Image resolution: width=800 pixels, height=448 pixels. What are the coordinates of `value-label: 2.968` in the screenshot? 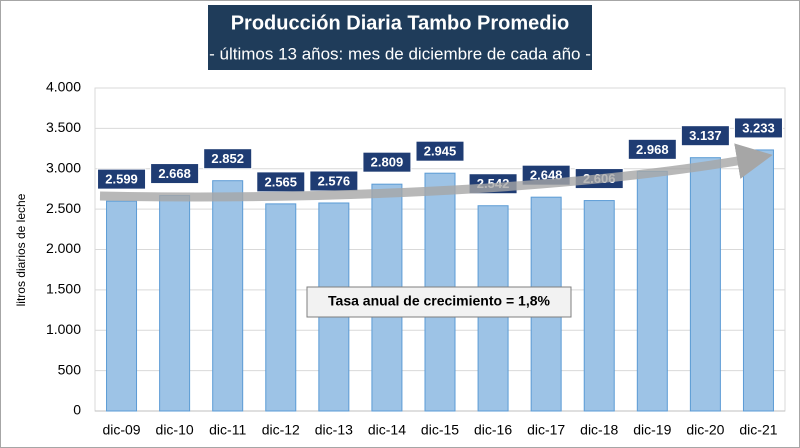 It's located at (652, 149).